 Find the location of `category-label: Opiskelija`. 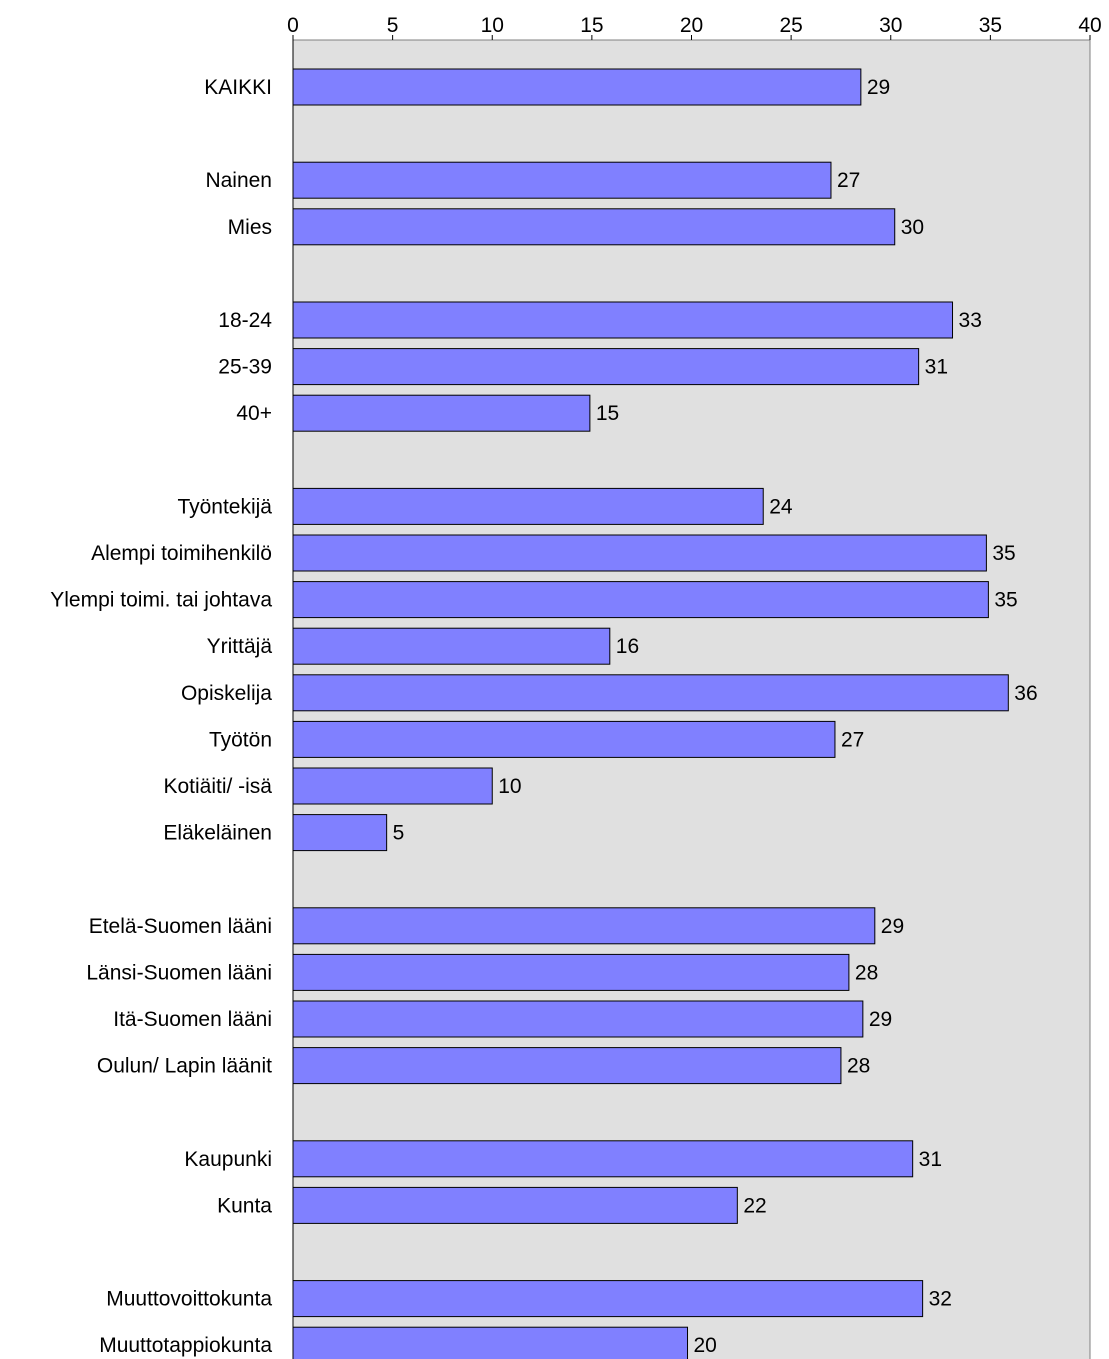

category-label: Opiskelija is located at coordinates (226, 693).